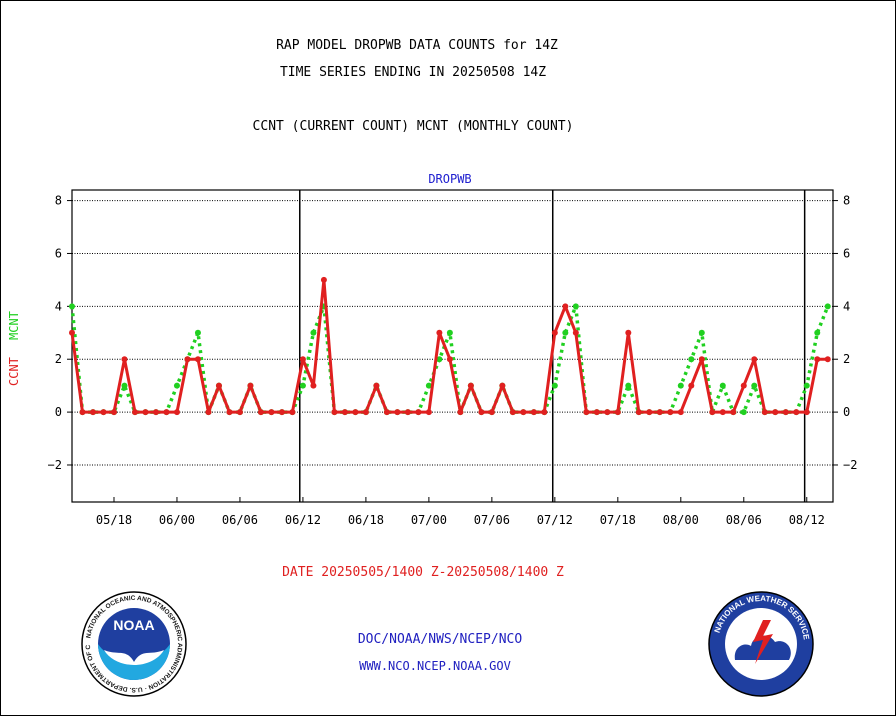 The width and height of the screenshot is (896, 716). I want to click on x-tick-label: 06/12, so click(303, 520).